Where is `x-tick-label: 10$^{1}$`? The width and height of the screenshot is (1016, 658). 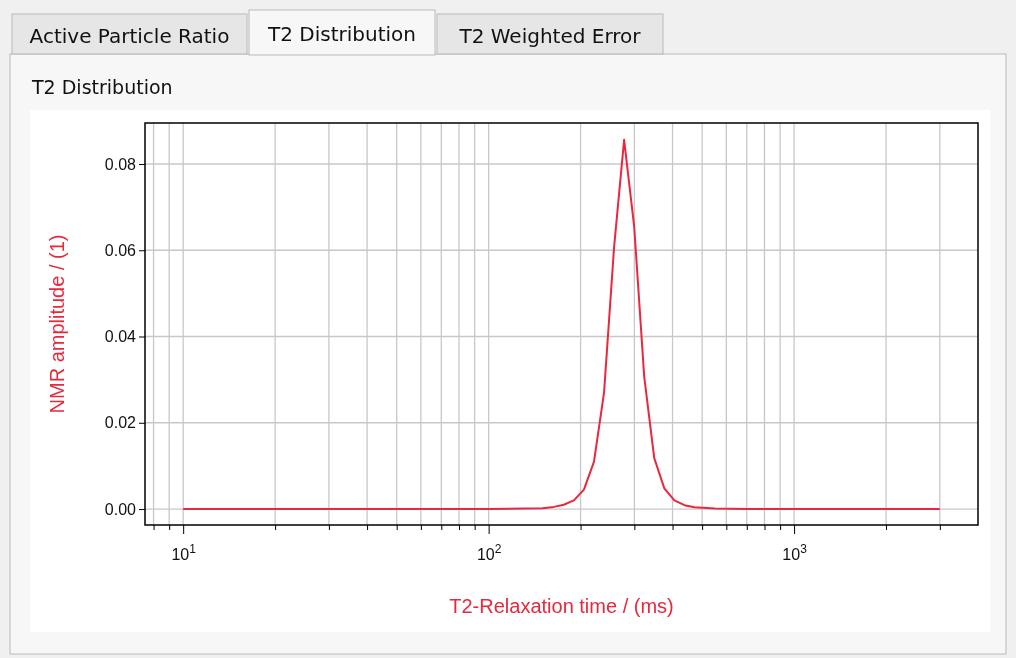 x-tick-label: 10$^{1}$ is located at coordinates (184, 552).